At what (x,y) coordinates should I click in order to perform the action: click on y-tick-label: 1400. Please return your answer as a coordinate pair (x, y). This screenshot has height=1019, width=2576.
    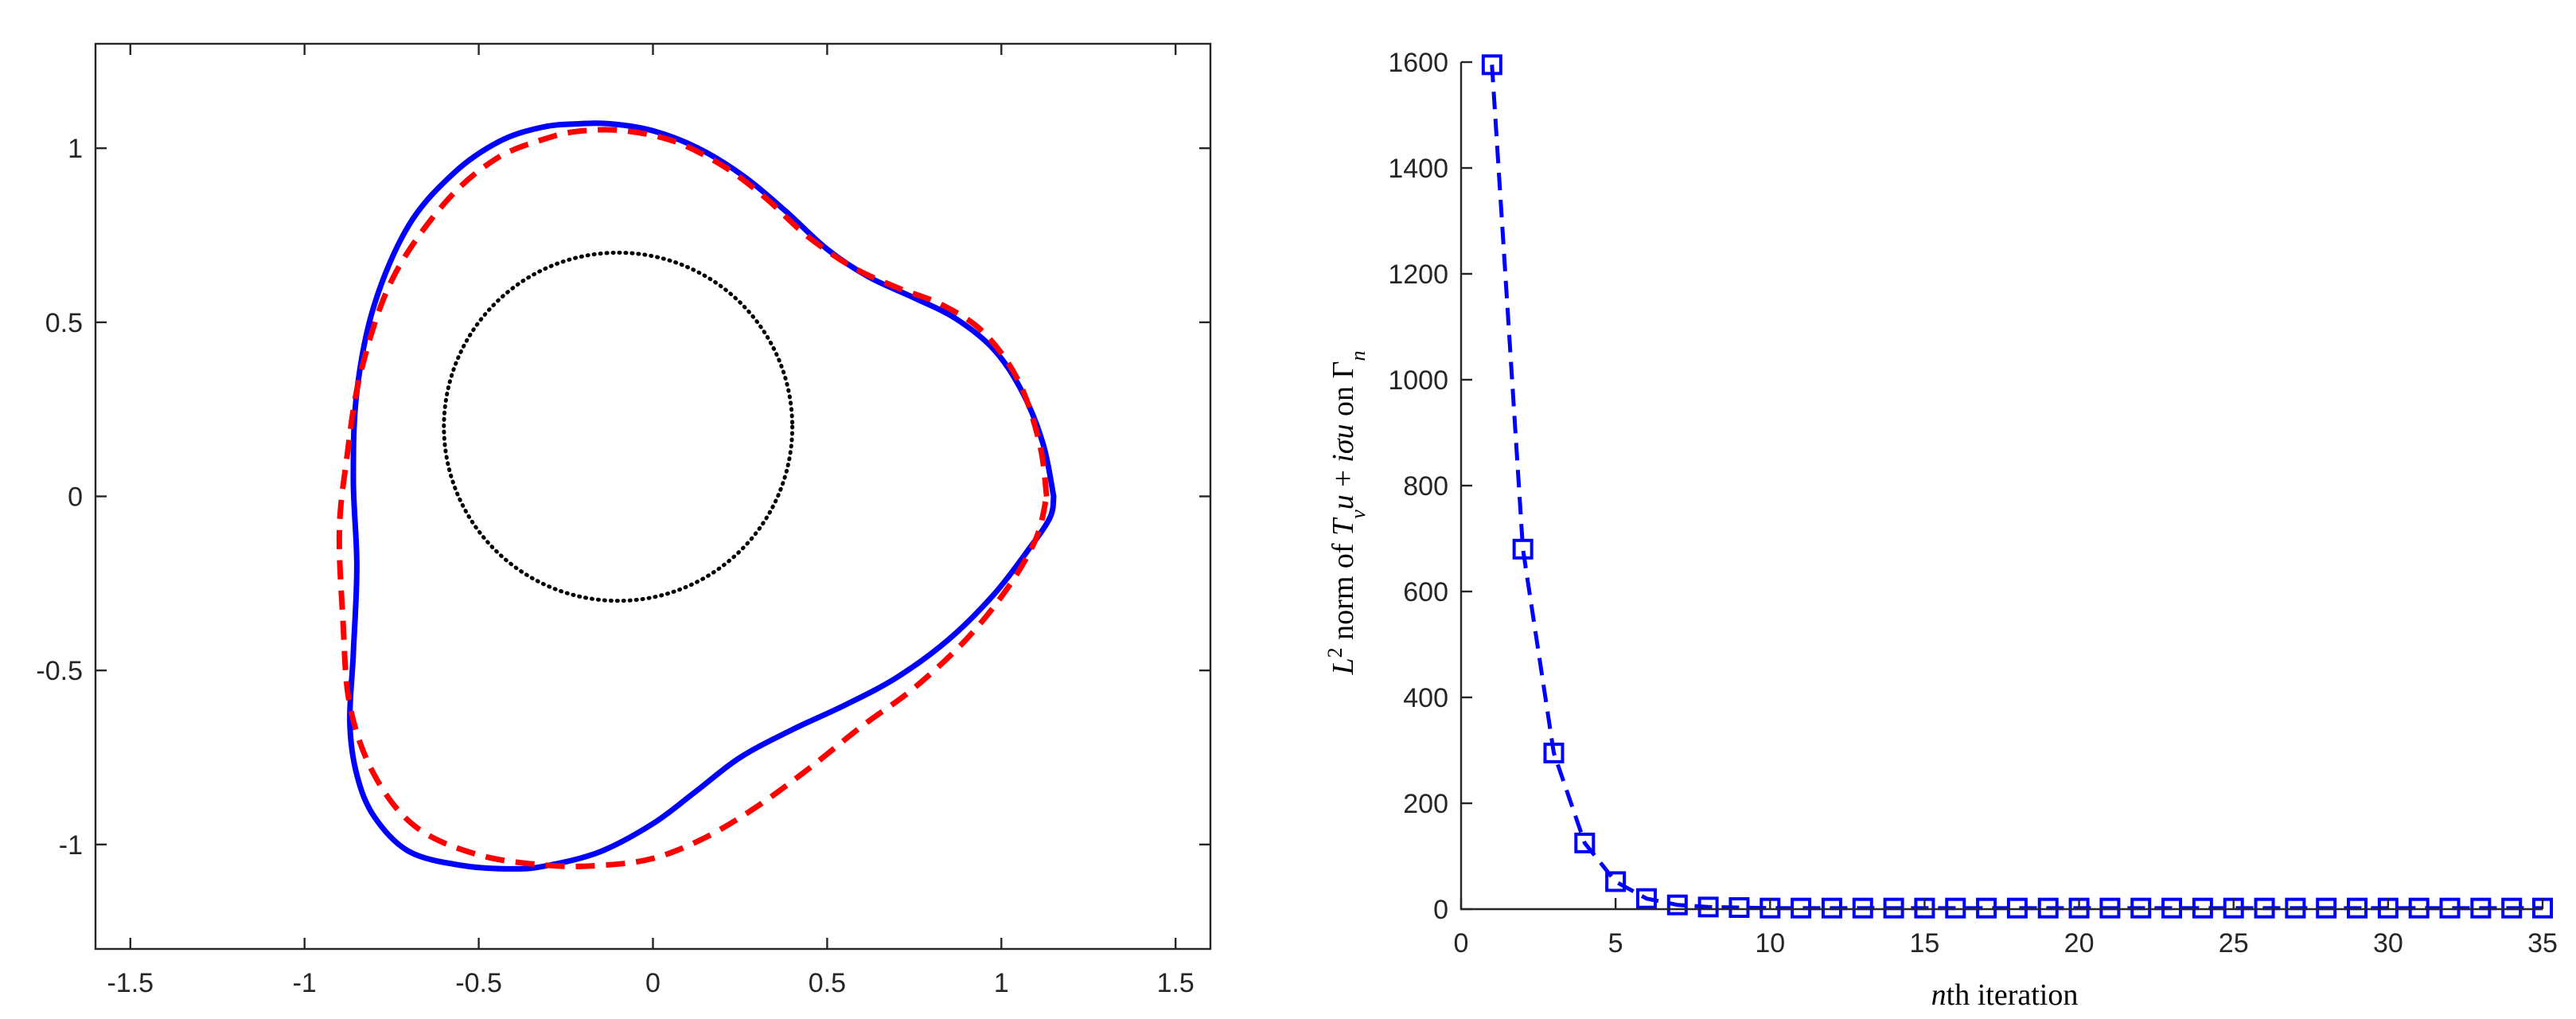
    Looking at the image, I should click on (1418, 169).